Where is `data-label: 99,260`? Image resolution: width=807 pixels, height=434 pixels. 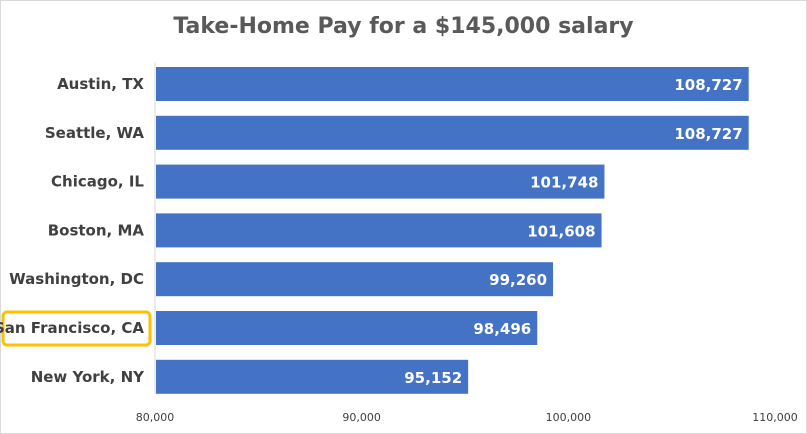
data-label: 99,260 is located at coordinates (518, 280).